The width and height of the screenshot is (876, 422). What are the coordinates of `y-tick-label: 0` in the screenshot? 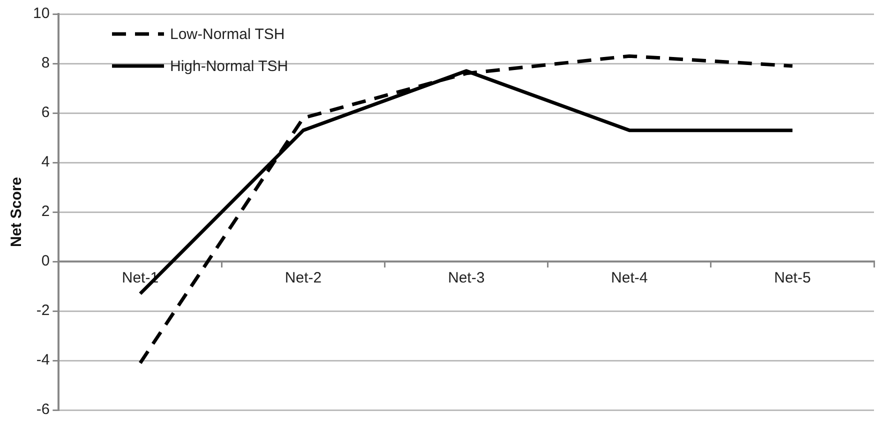 It's located at (45, 261).